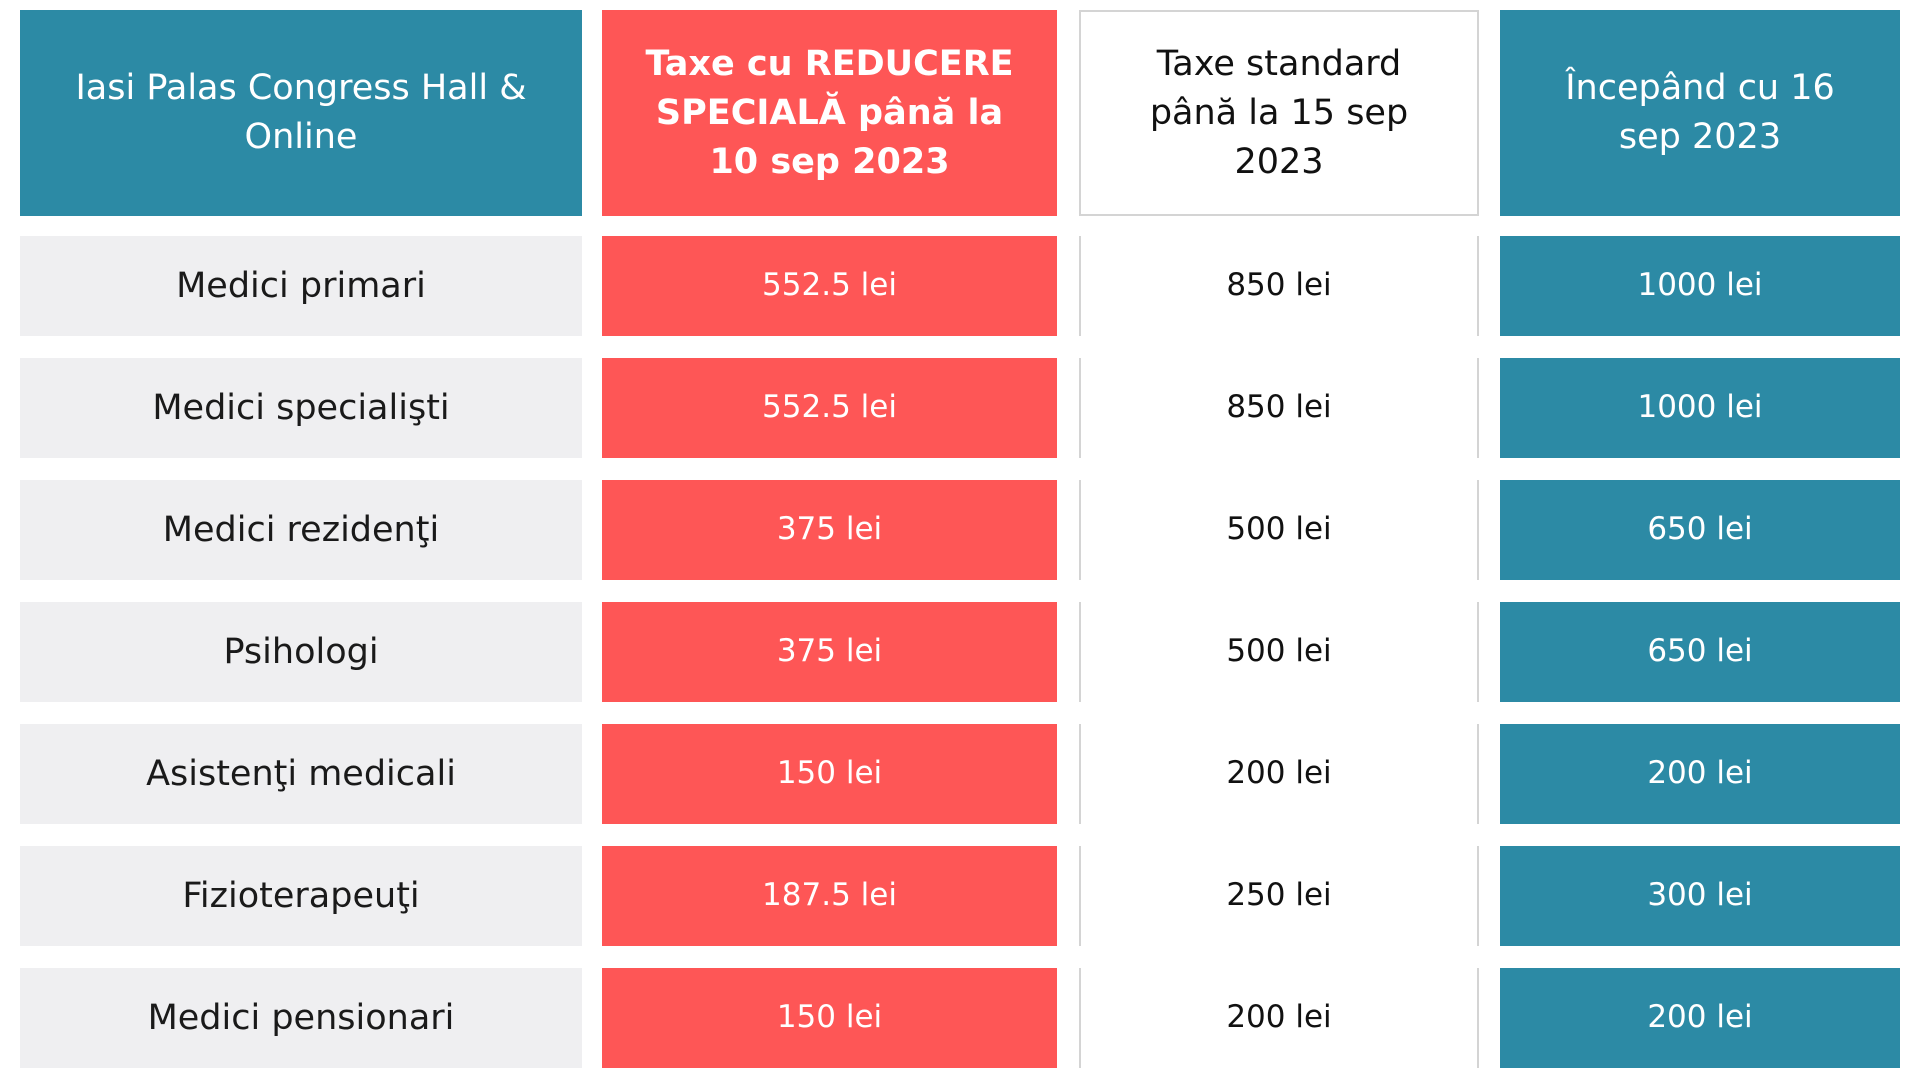  Describe the element at coordinates (1700, 896) in the screenshot. I see `price-cell: 300 lei` at that location.